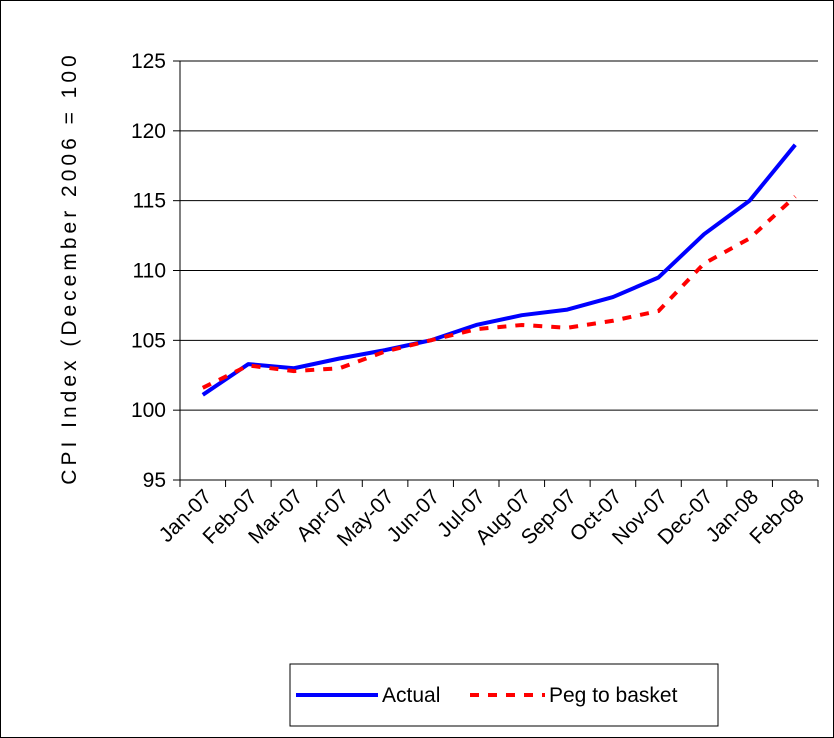  Describe the element at coordinates (414, 516) in the screenshot. I see `x-tick-label: Jun-07` at that location.